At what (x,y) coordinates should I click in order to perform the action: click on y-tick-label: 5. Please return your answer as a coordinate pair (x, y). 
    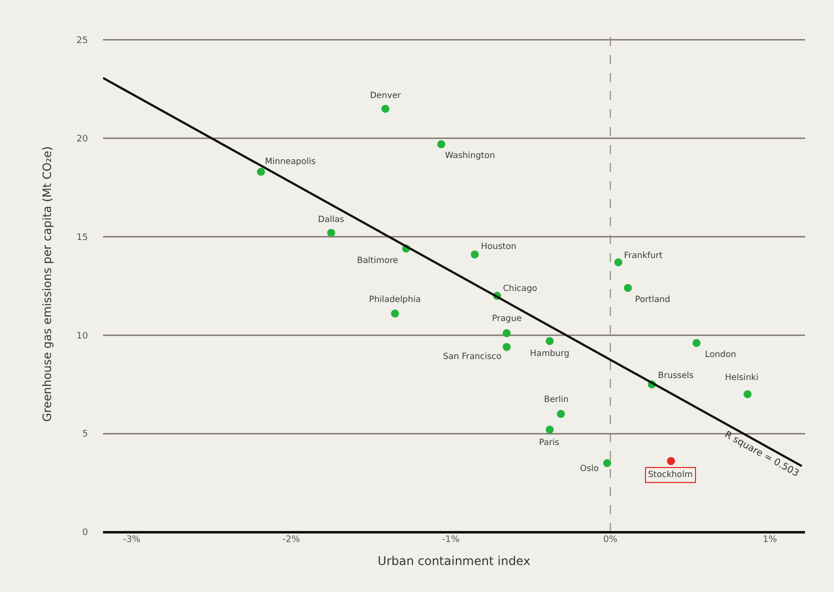
    Looking at the image, I should click on (85, 435).